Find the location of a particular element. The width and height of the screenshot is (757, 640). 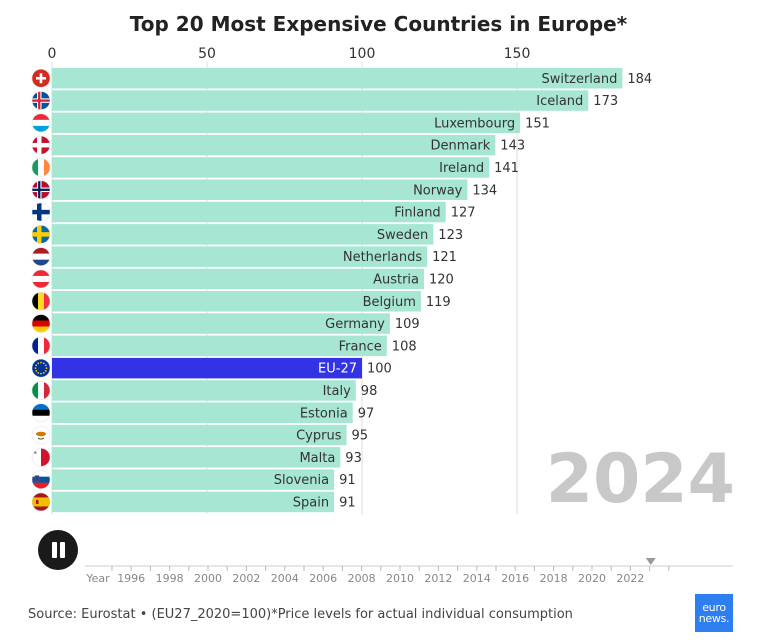

denmark-flag-icon is located at coordinates (41, 145).